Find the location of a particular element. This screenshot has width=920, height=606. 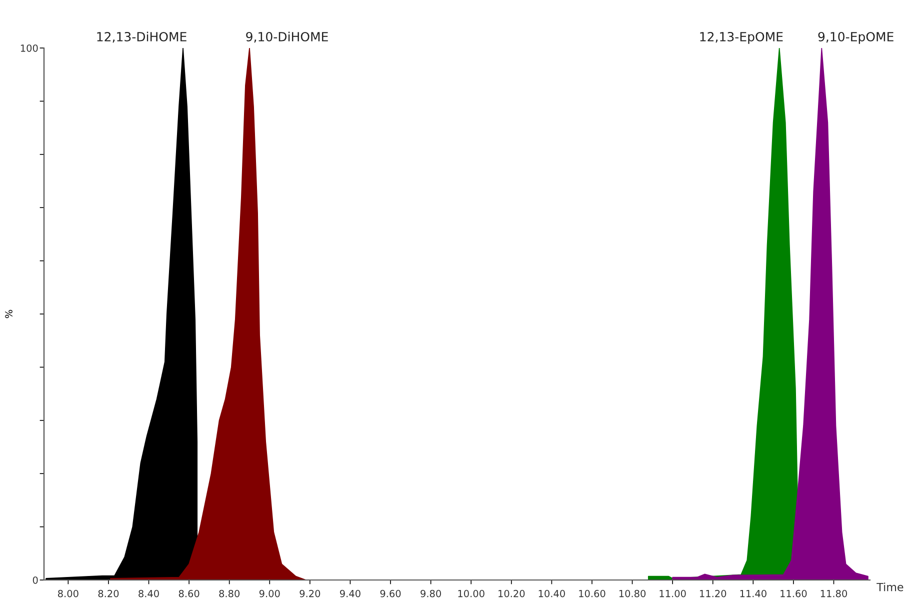

x-tick-label: 11.60 is located at coordinates (793, 594).